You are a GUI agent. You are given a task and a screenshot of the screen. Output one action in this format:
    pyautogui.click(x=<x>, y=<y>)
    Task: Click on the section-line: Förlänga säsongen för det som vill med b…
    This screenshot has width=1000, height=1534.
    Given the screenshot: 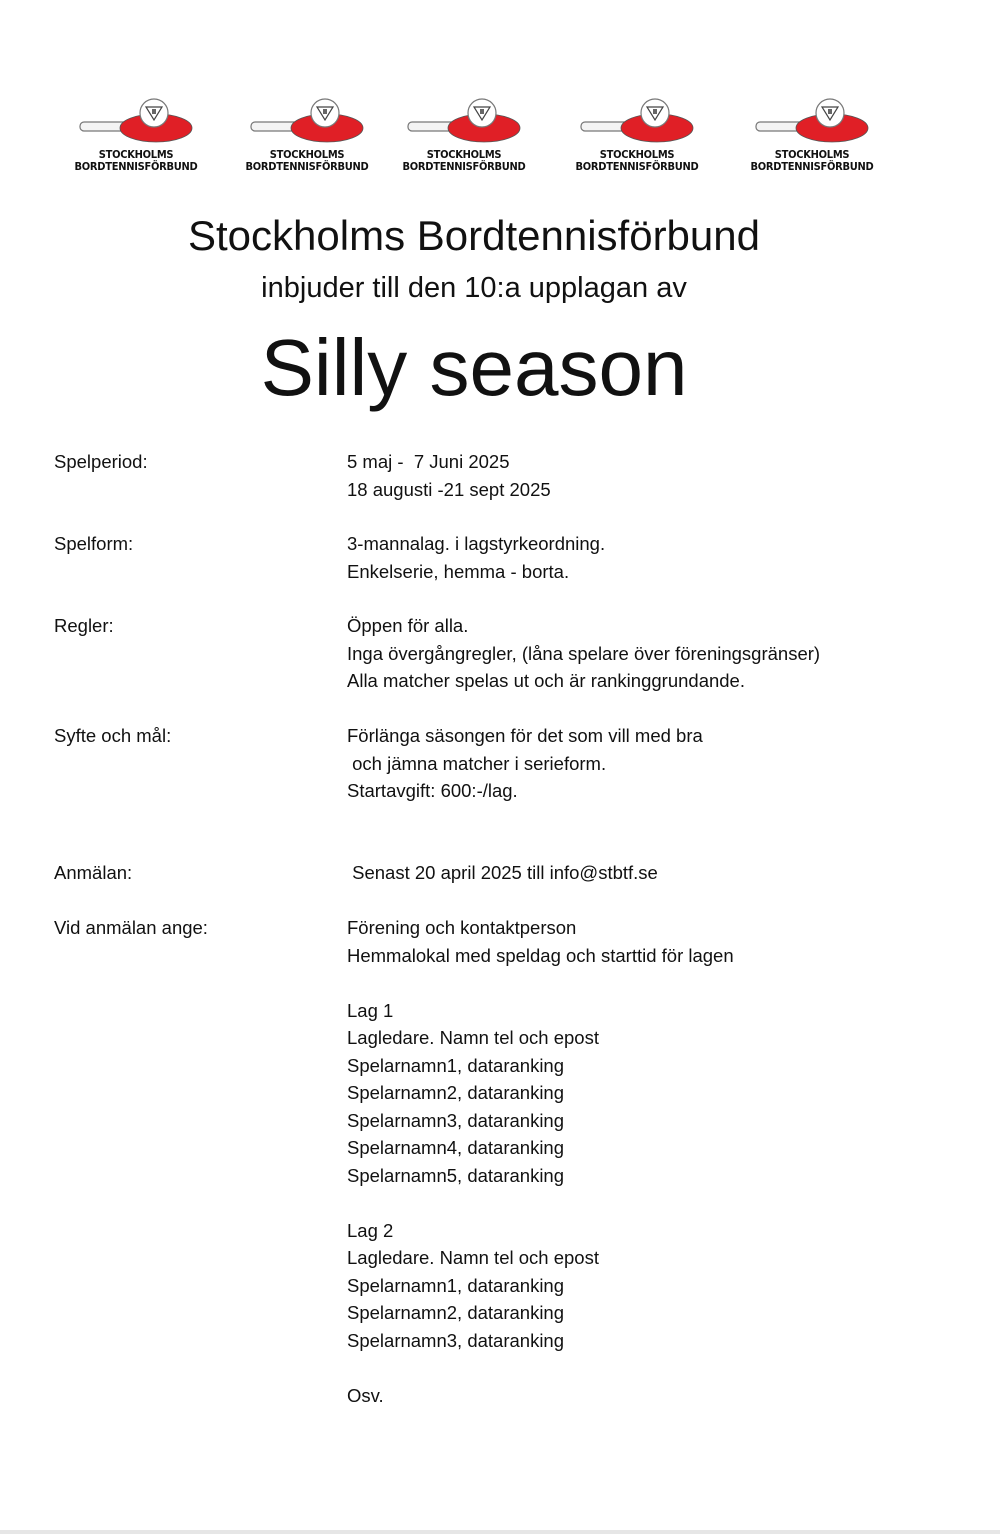 What is the action you would take?
    pyautogui.click(x=525, y=735)
    